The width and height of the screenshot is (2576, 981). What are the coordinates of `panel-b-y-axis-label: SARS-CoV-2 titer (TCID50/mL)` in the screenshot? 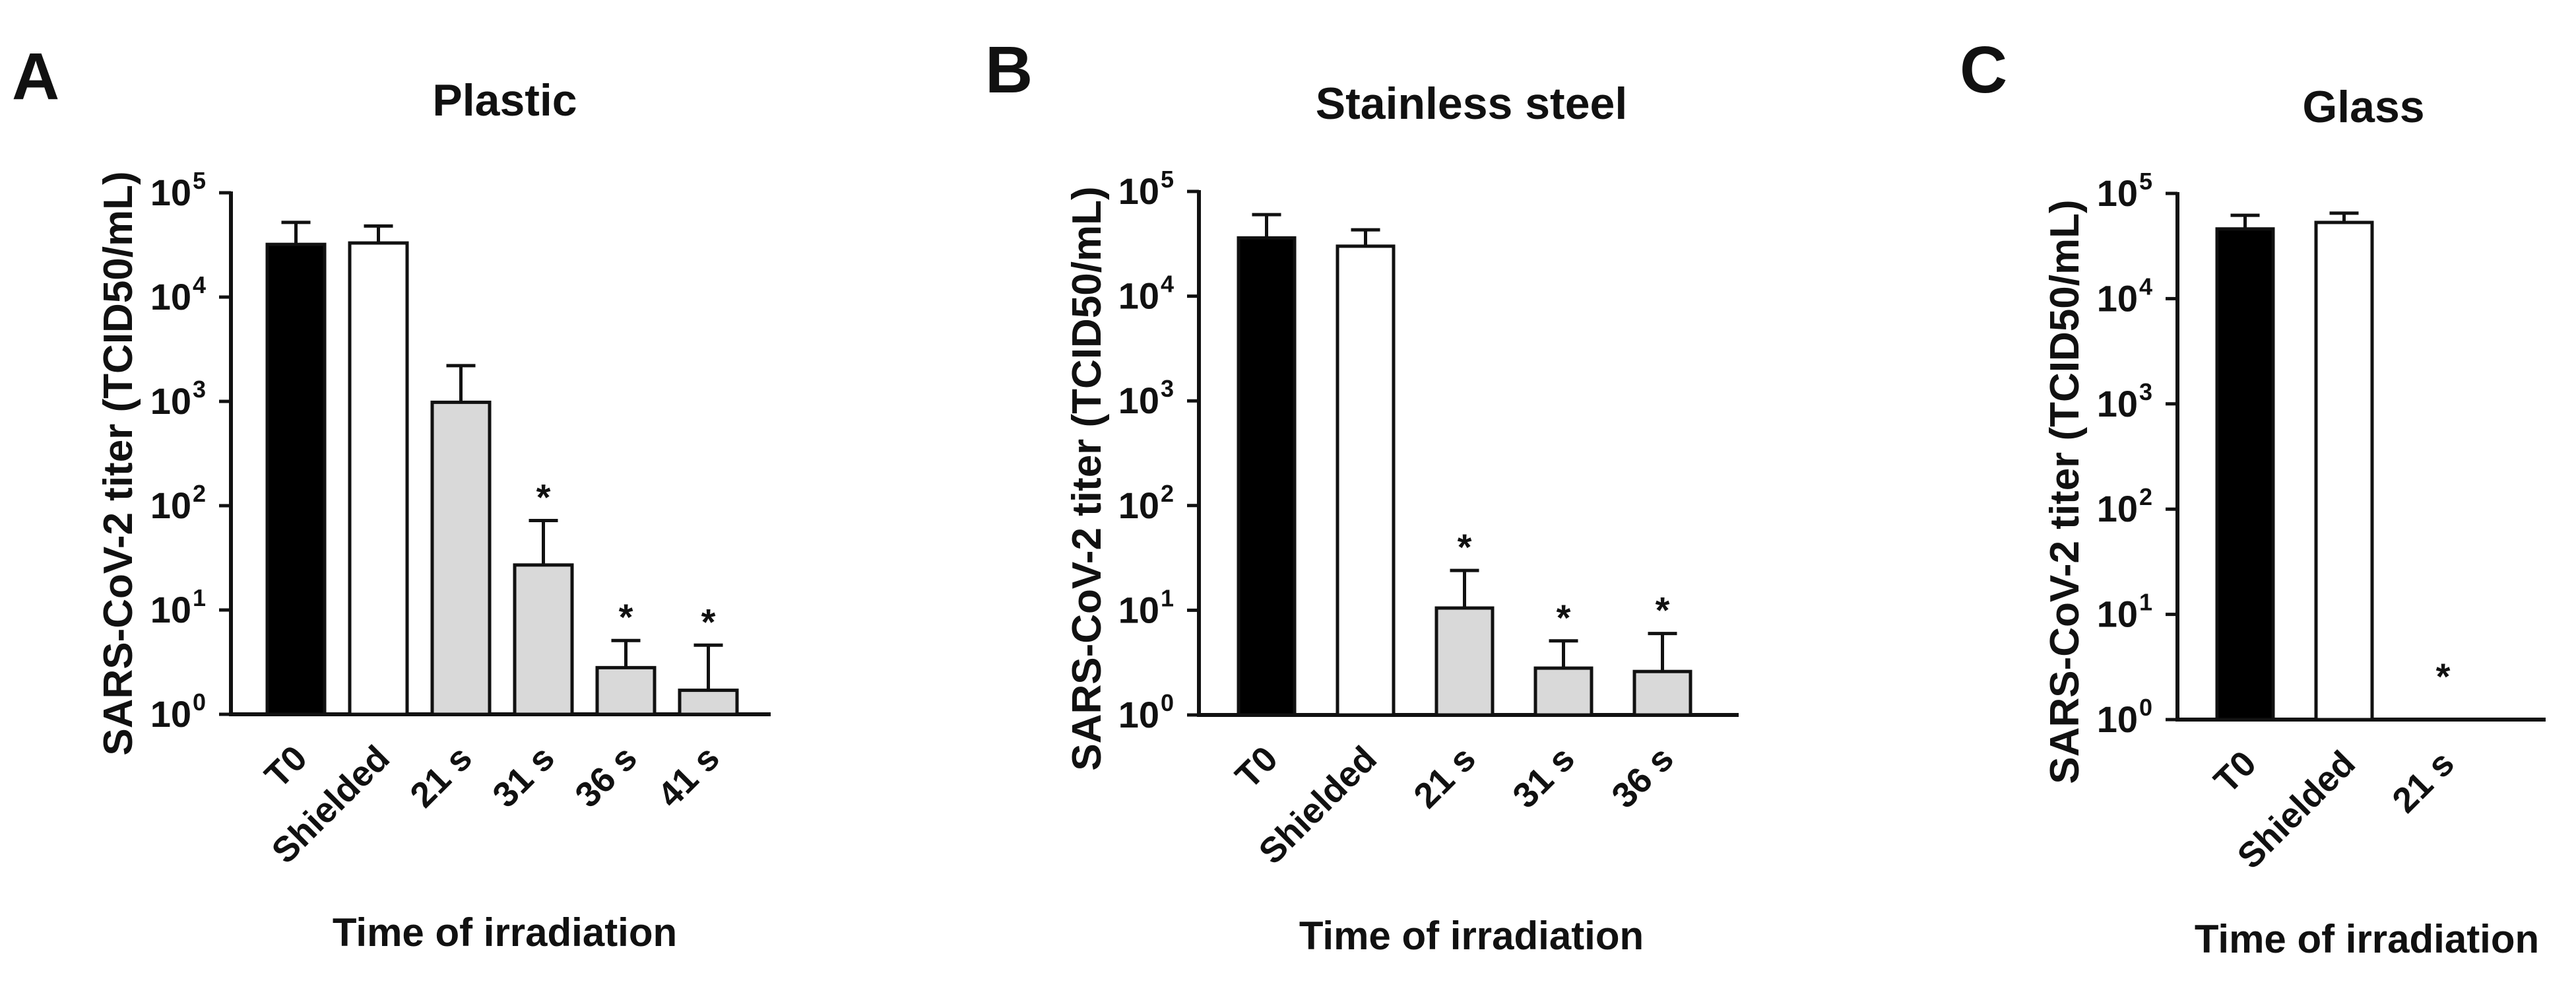 It's located at (1087, 478).